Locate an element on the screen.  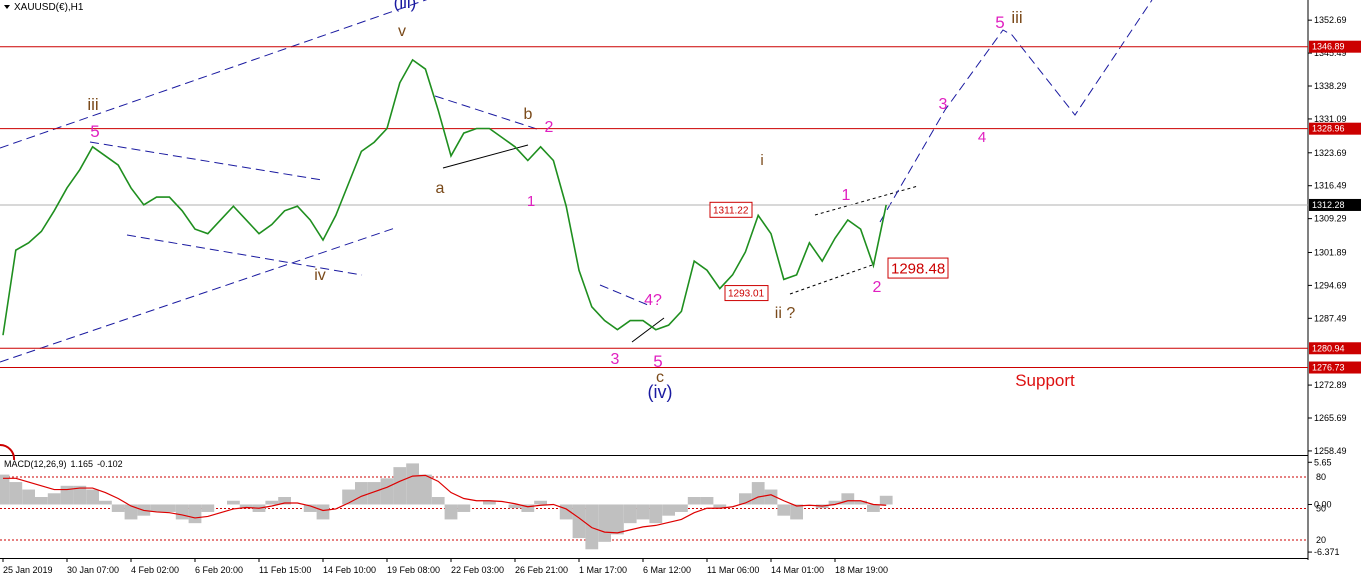
price-label: 1293.01 is located at coordinates (746, 294).